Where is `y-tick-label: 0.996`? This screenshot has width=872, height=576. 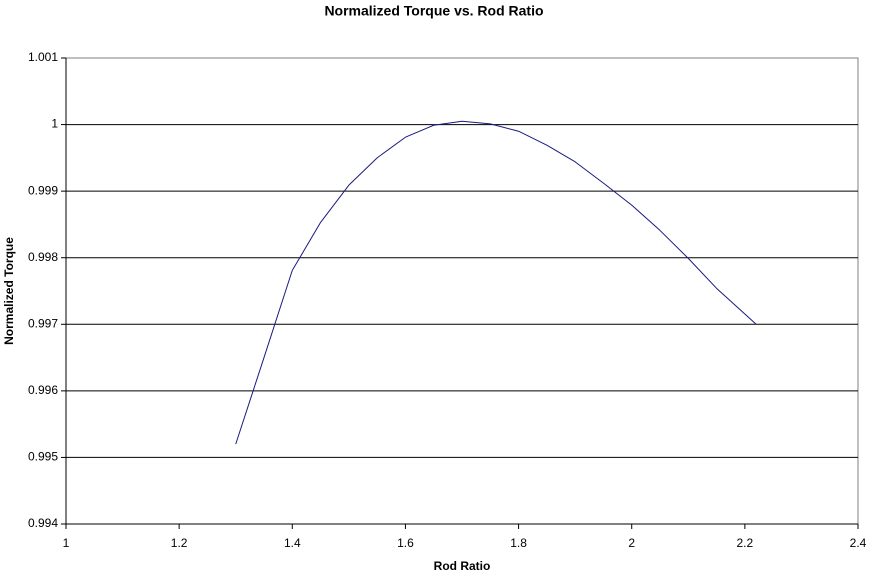
y-tick-label: 0.996 is located at coordinates (43, 390).